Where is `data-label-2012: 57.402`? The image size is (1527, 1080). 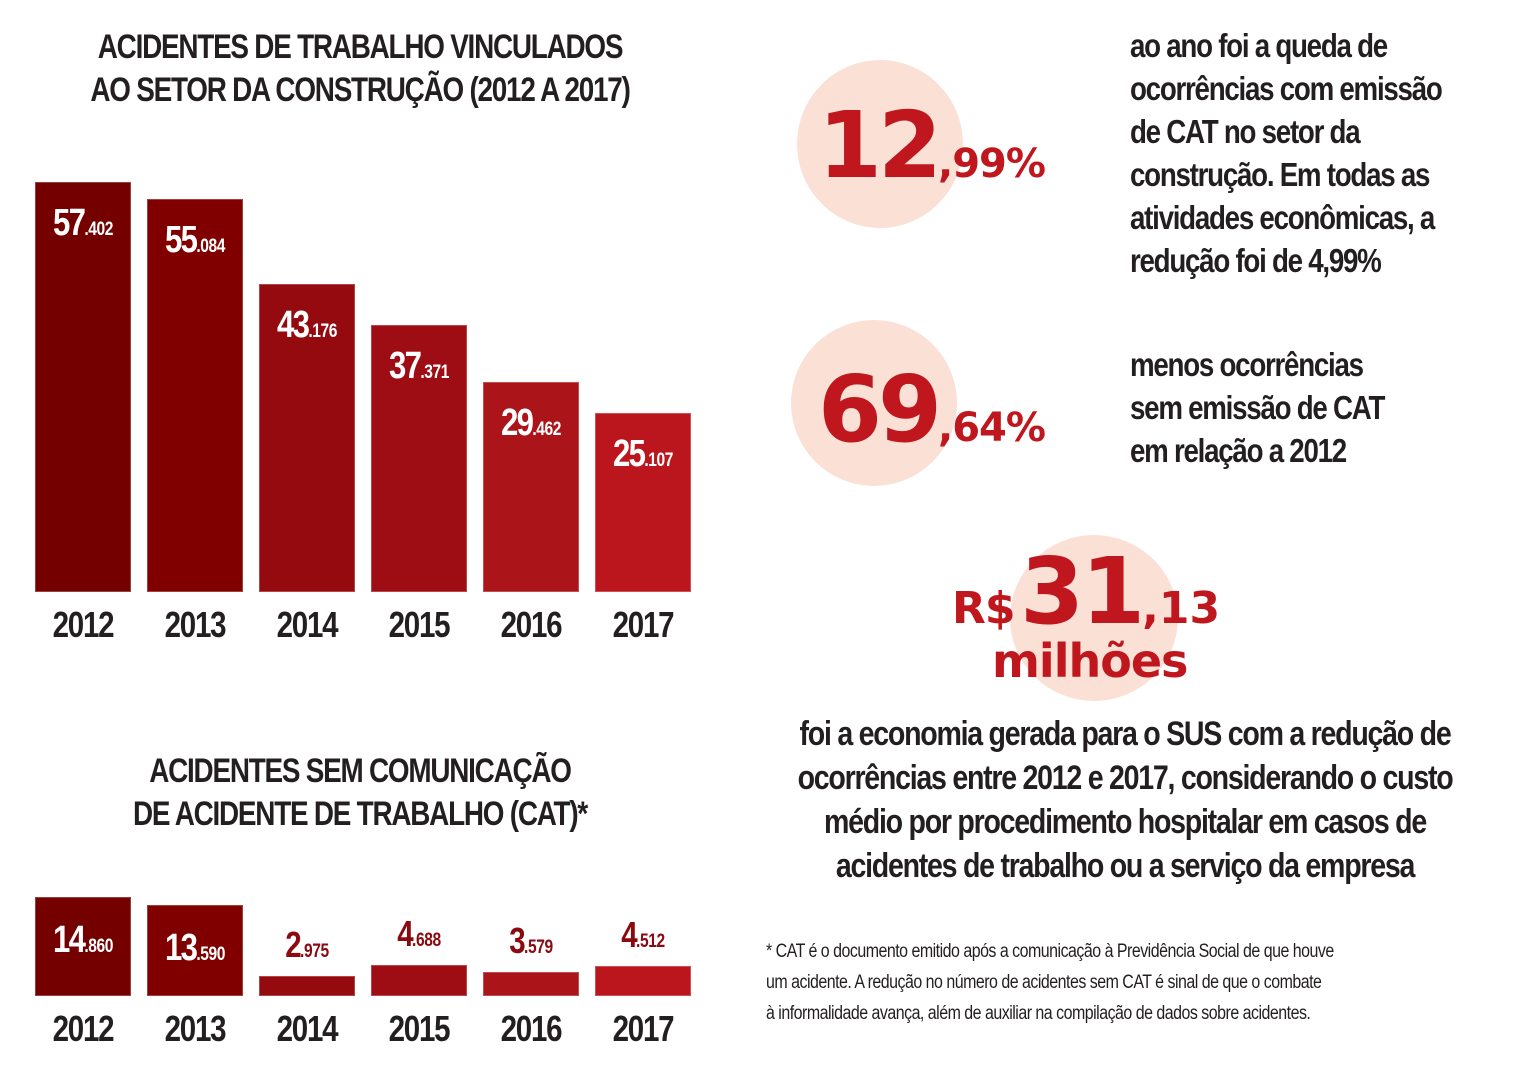
data-label-2012: 57.402 is located at coordinates (83, 223).